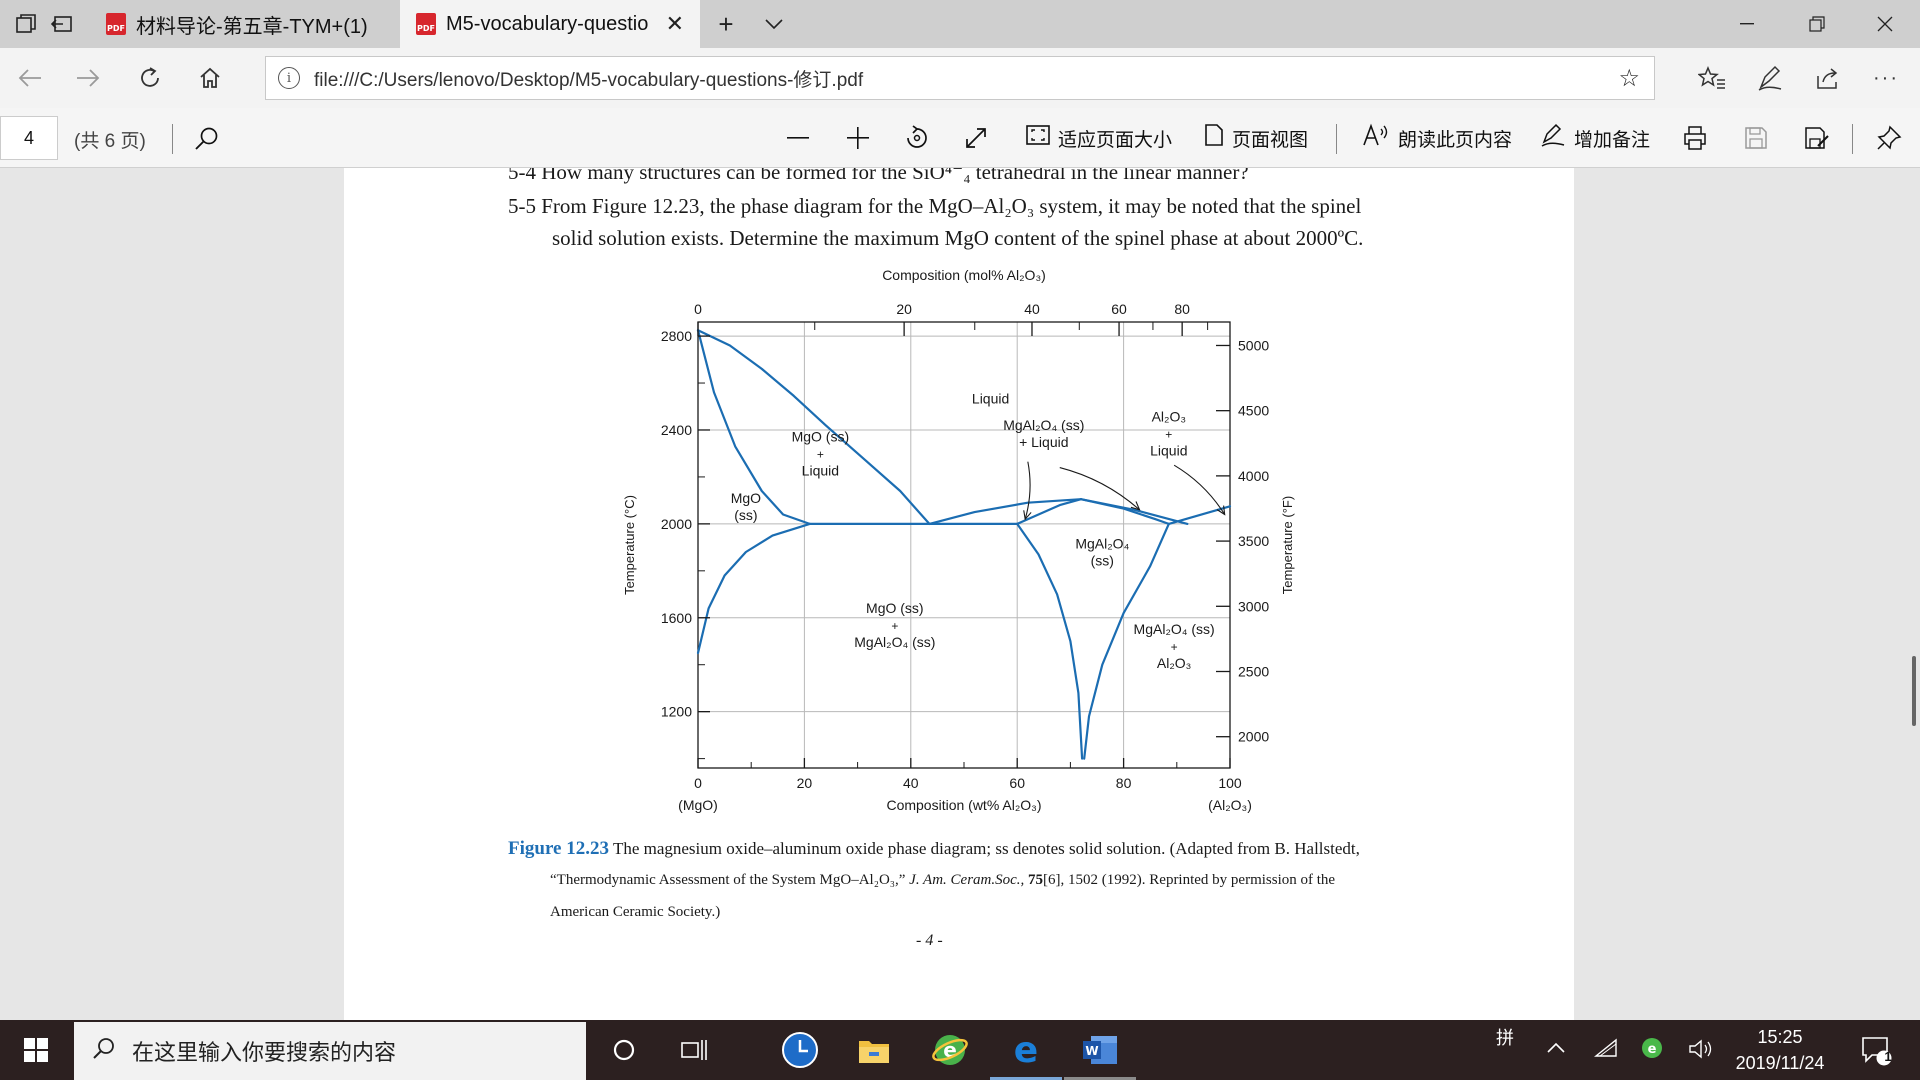 This screenshot has width=1920, height=1080. I want to click on fullscreen-icon, so click(976, 138).